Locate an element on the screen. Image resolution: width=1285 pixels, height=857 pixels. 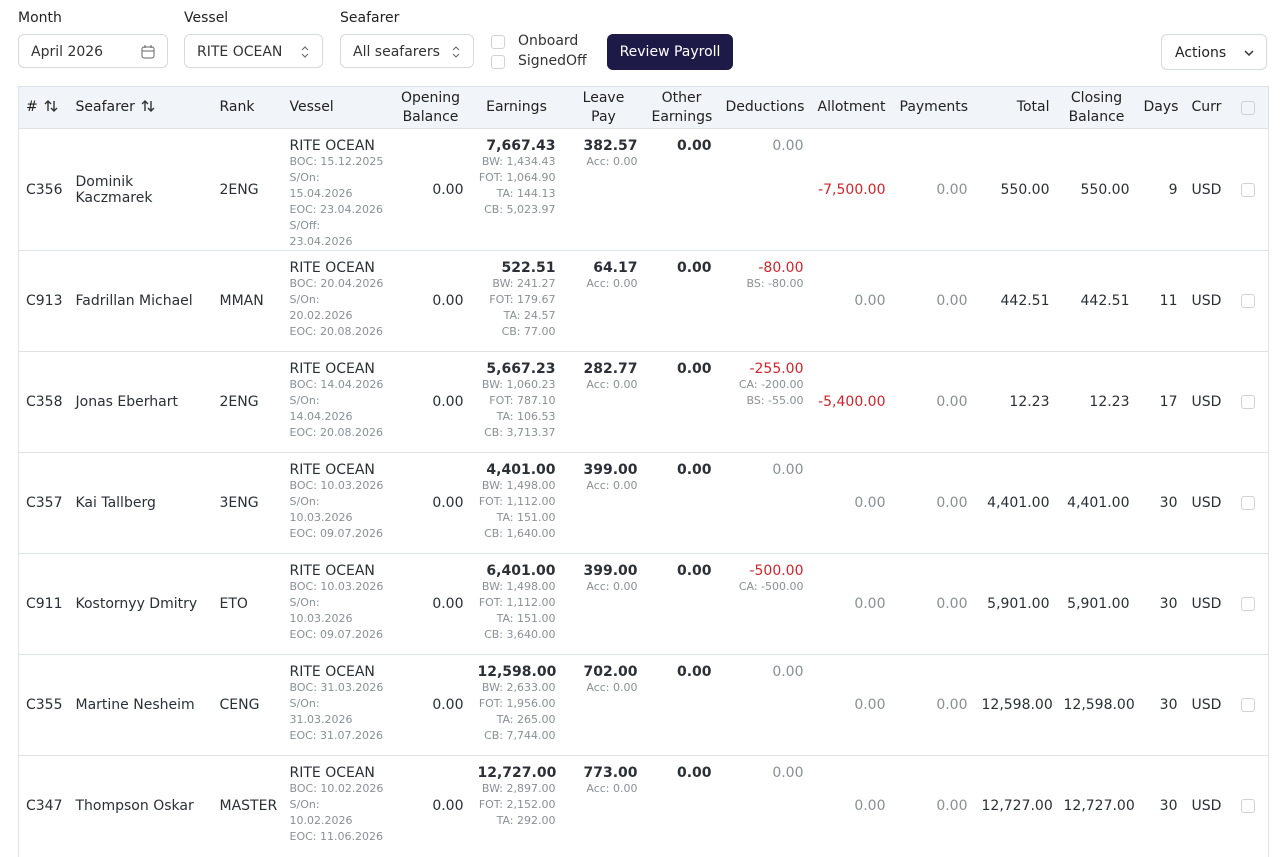
closing-balance-text: 4,401.00 is located at coordinates (1098, 503).